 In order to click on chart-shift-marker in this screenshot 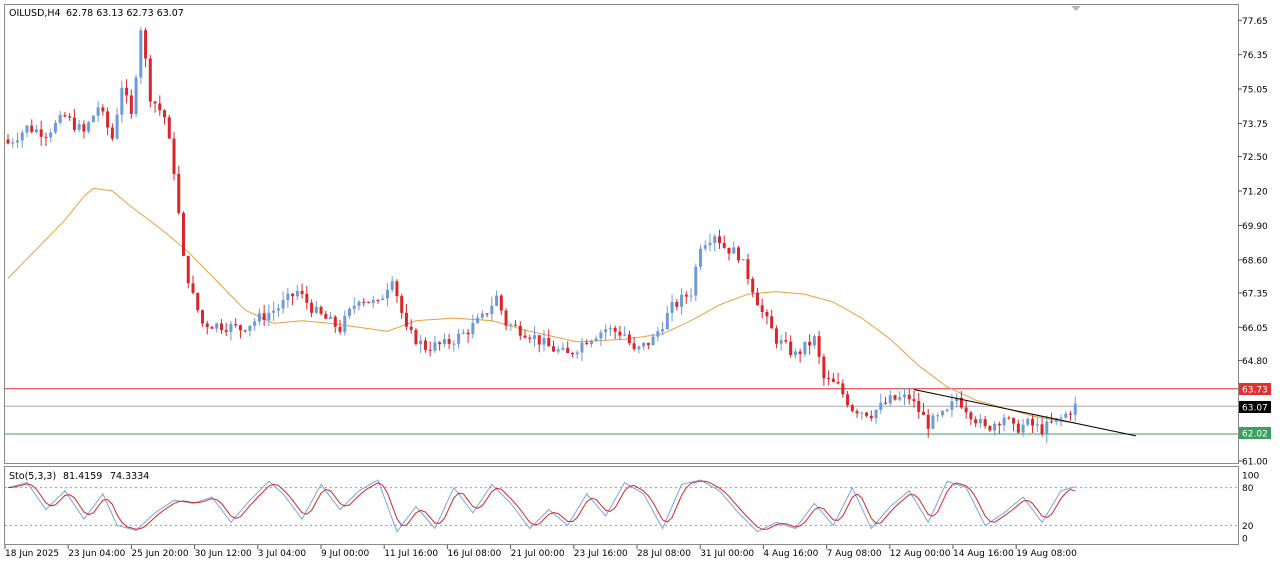, I will do `click(1076, 8)`.